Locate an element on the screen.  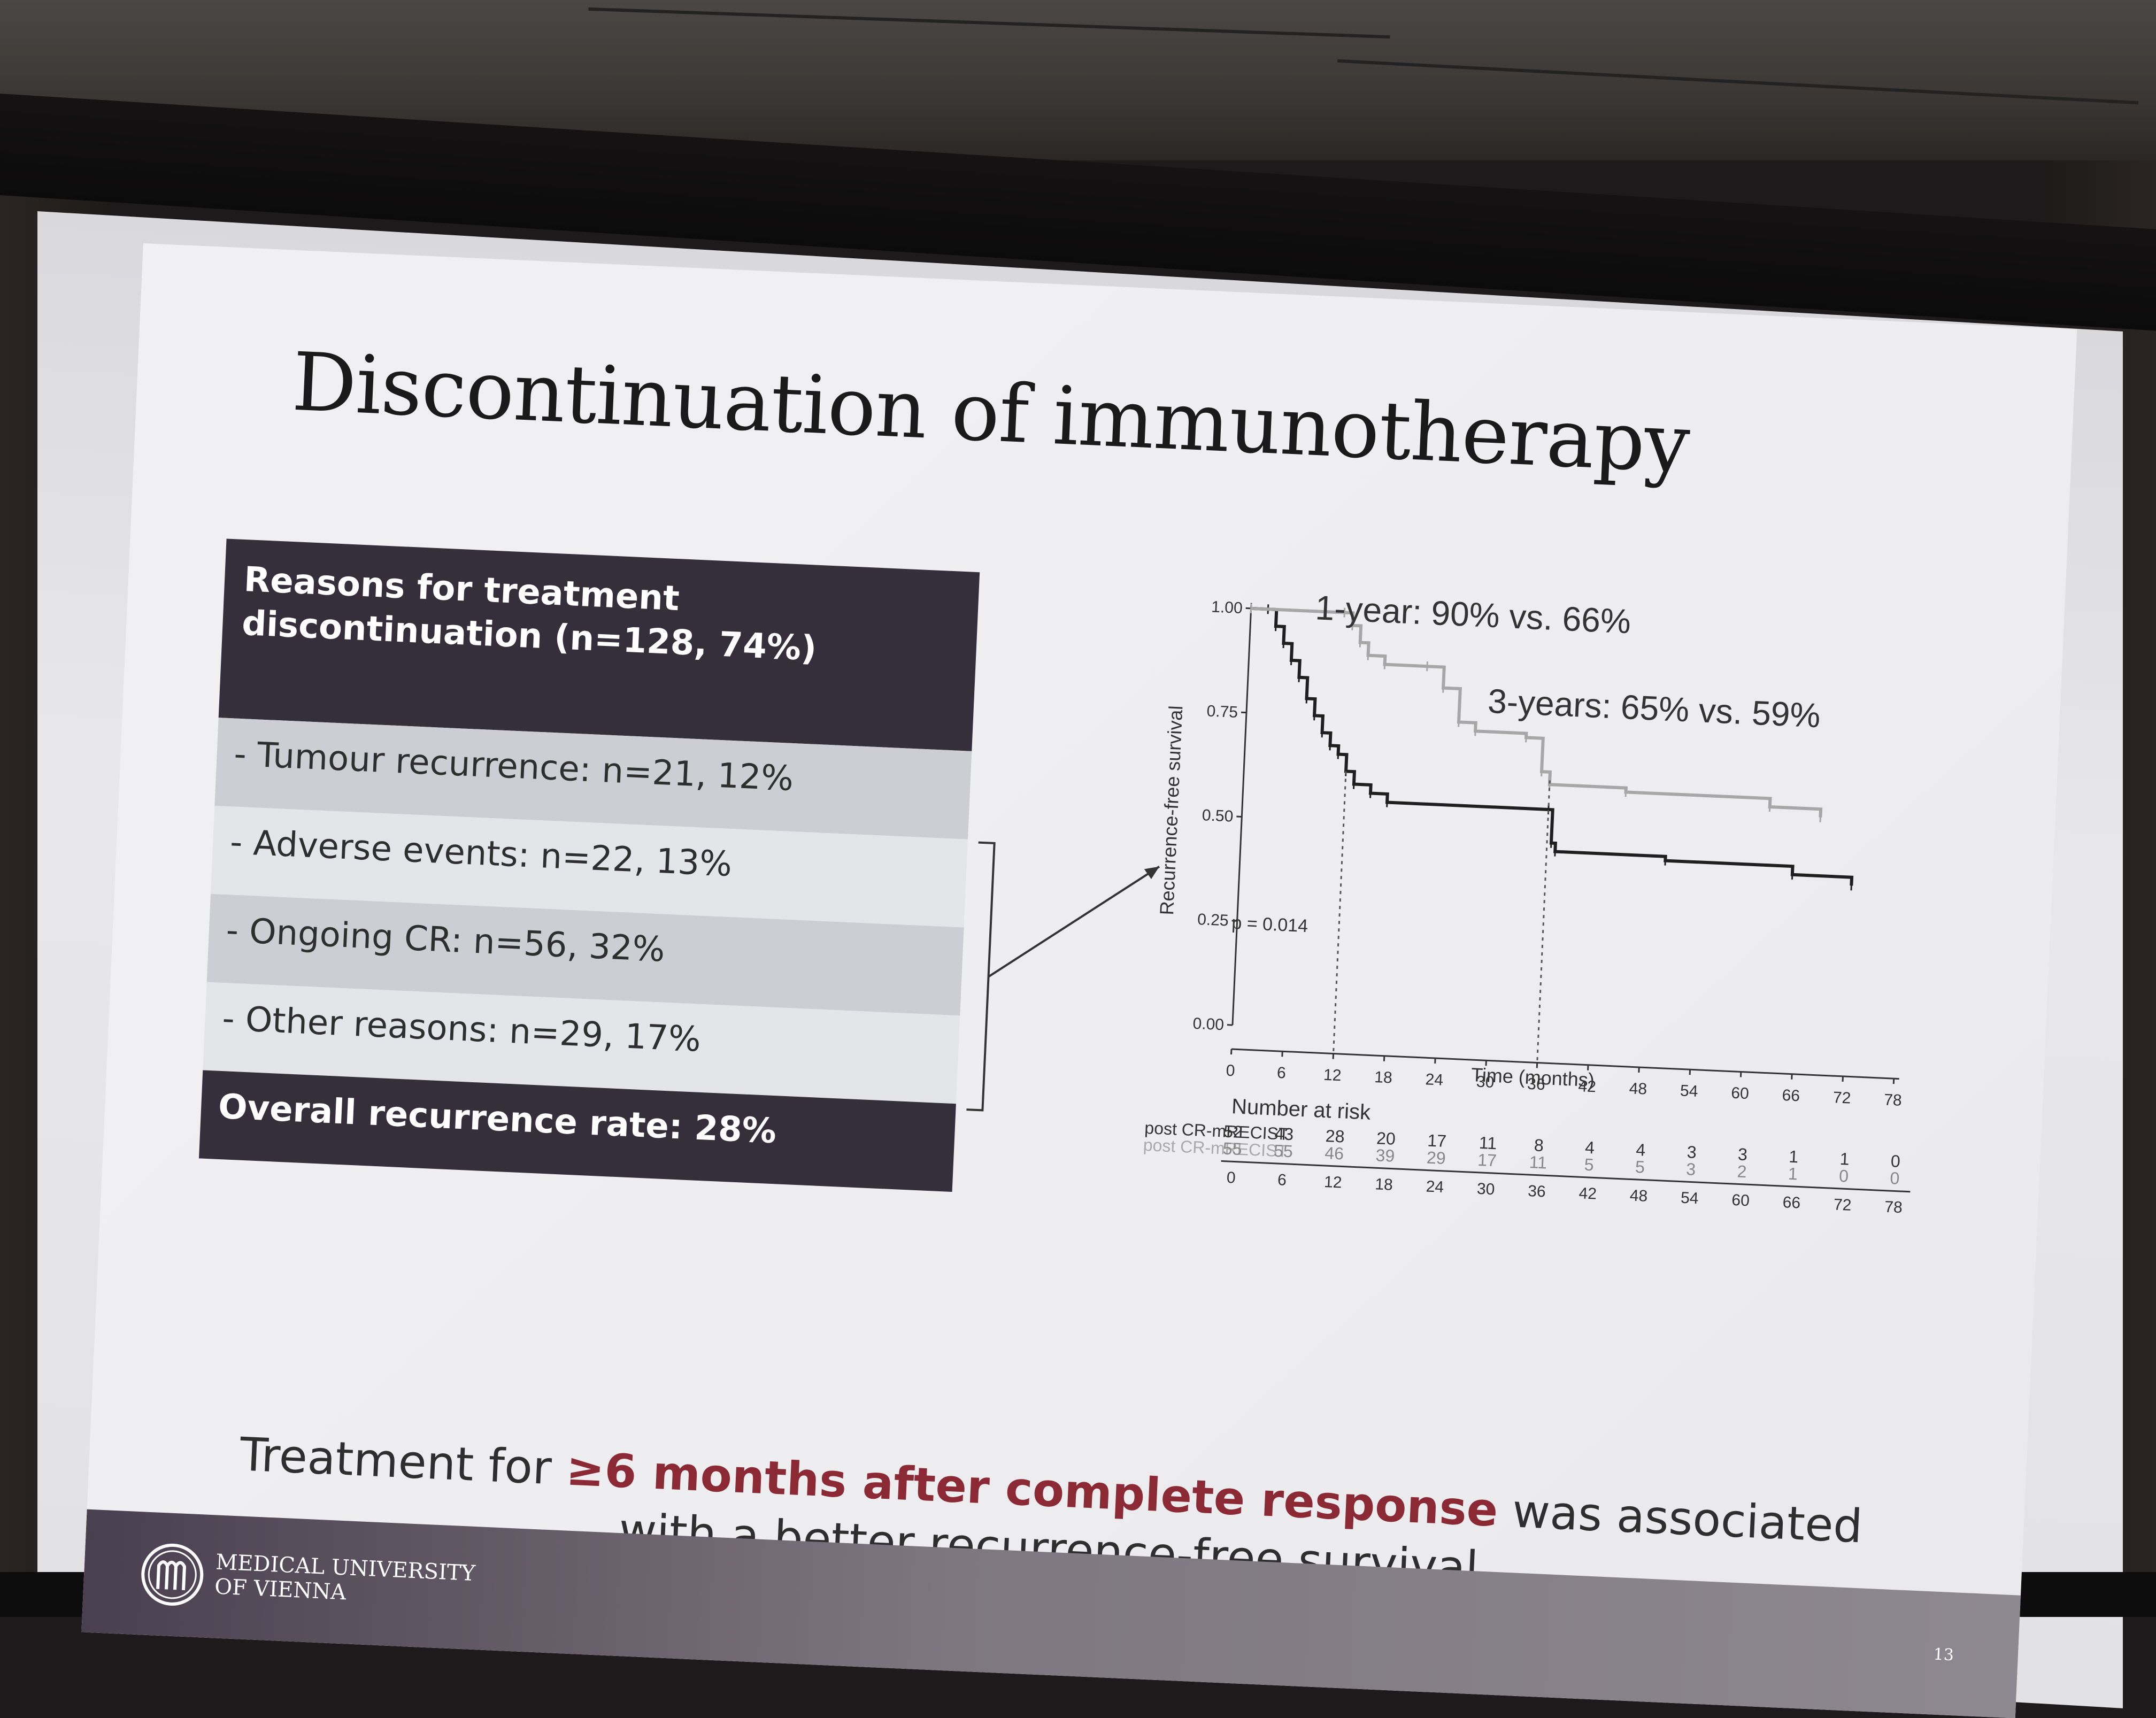
risk-tick-label: 12 is located at coordinates (1332, 1182).